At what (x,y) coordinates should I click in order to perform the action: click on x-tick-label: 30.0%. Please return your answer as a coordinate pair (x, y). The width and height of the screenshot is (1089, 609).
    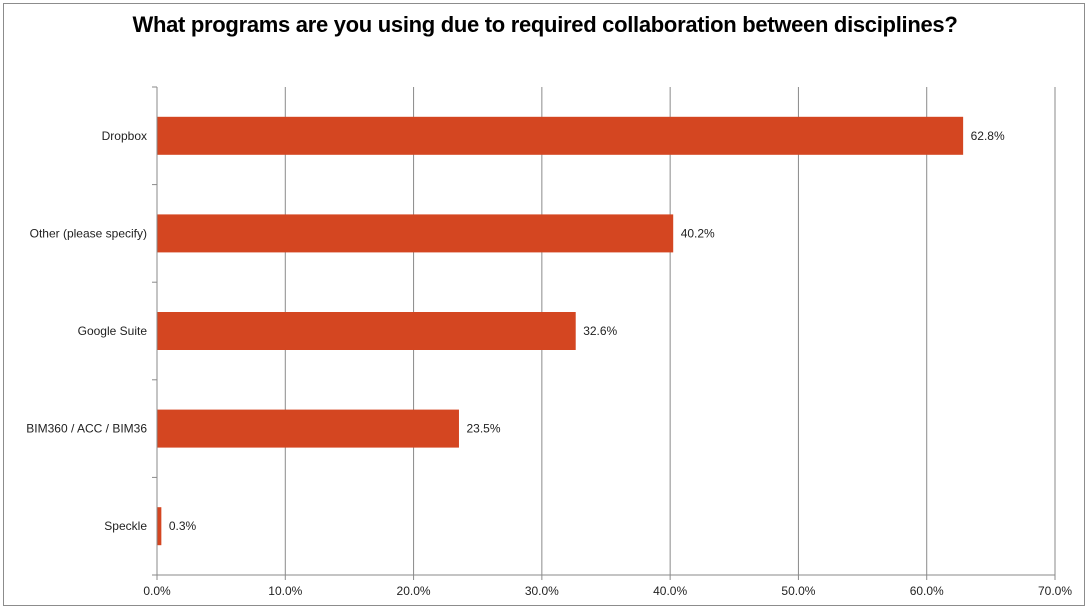
    Looking at the image, I should click on (542, 591).